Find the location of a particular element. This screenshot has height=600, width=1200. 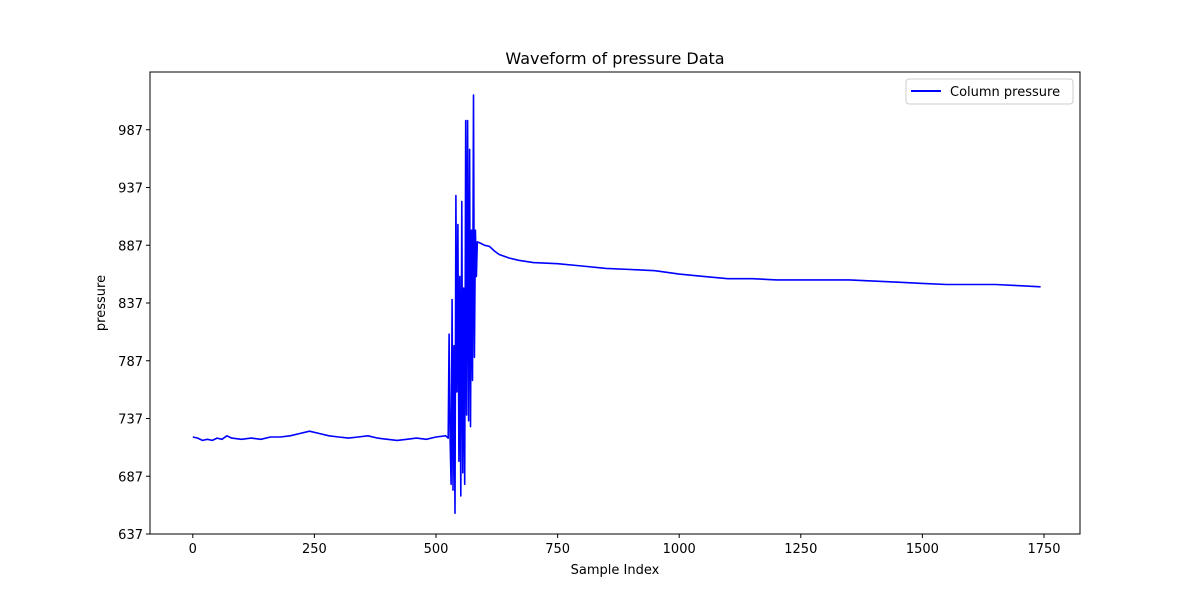

y-axis-label: pressure is located at coordinates (101, 303).